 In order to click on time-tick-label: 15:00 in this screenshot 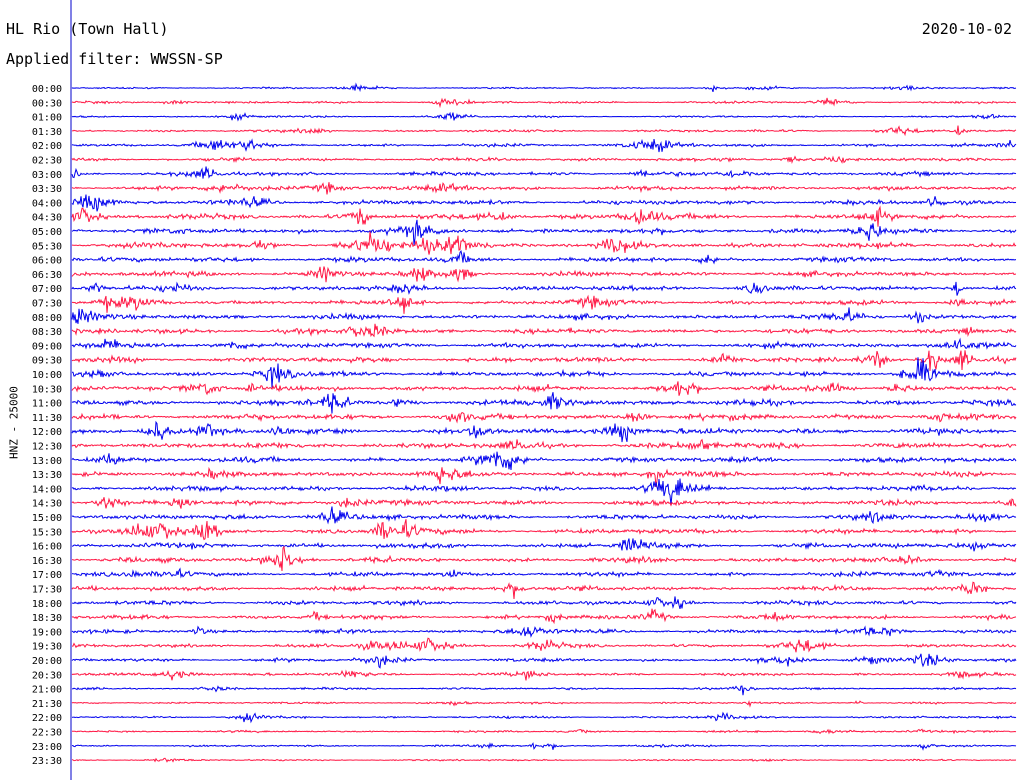, I will do `click(47, 518)`.